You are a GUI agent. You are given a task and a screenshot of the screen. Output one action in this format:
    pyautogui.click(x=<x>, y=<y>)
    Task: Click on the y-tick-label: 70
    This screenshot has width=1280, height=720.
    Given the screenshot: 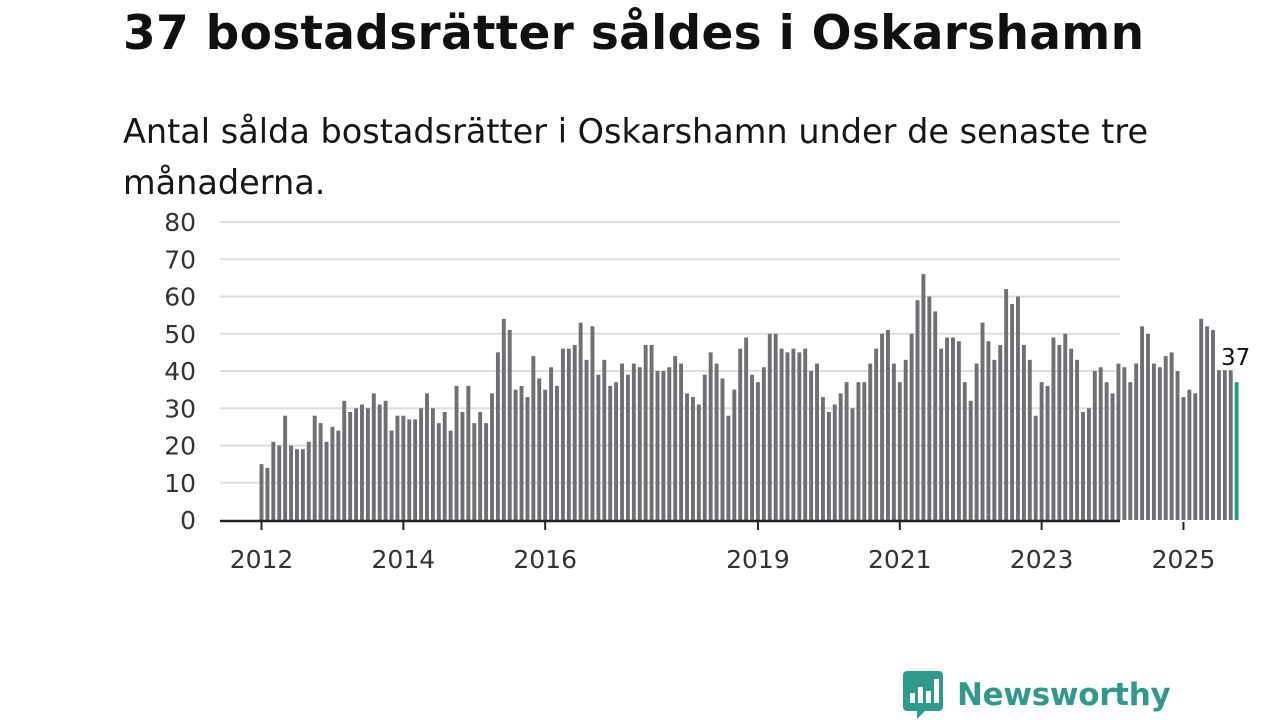 What is the action you would take?
    pyautogui.click(x=180, y=259)
    